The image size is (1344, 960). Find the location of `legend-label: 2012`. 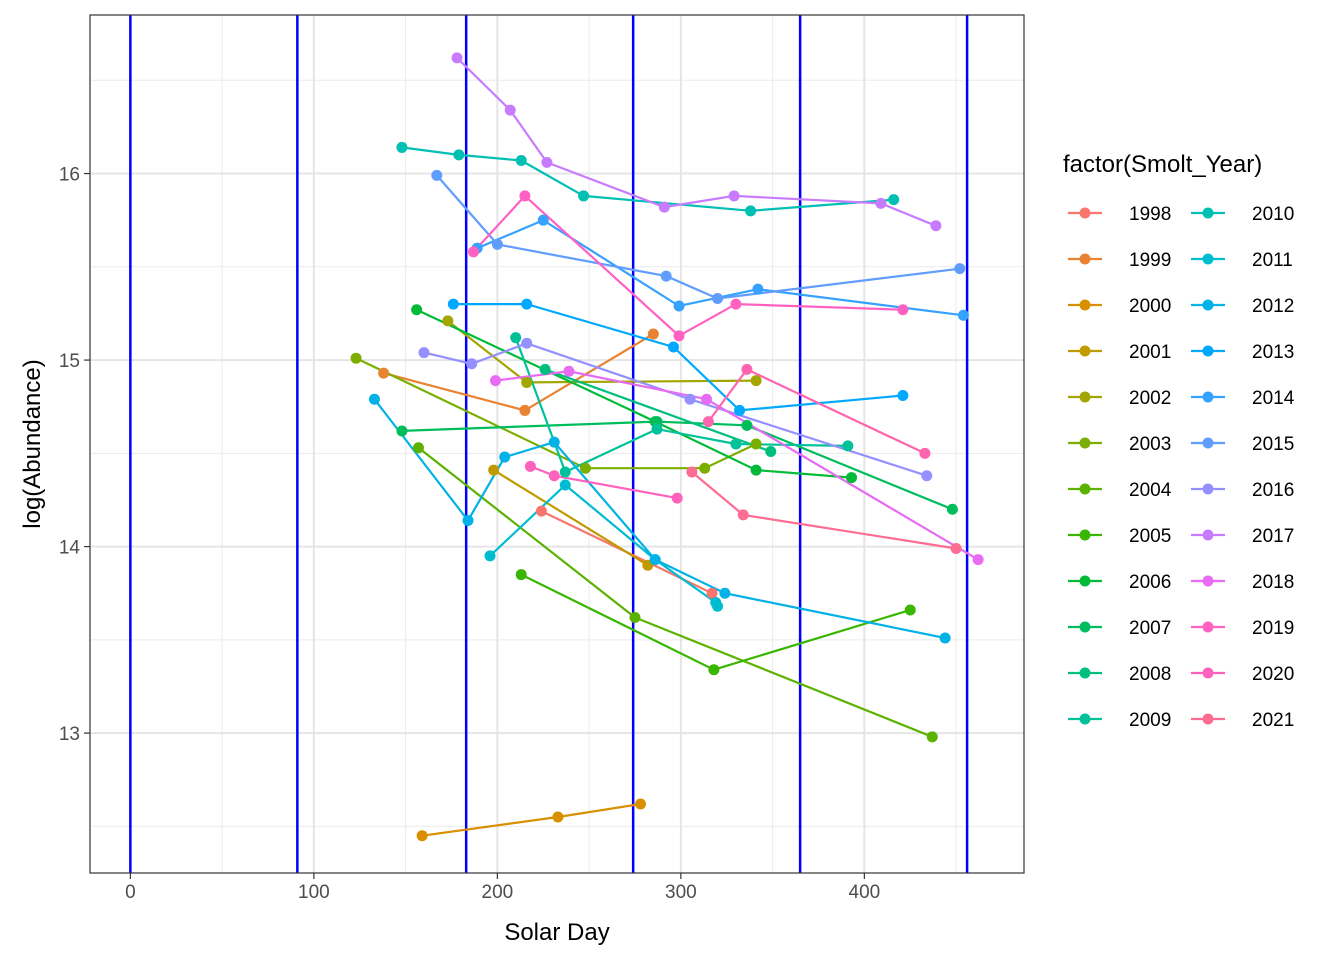

legend-label: 2012 is located at coordinates (1273, 306).